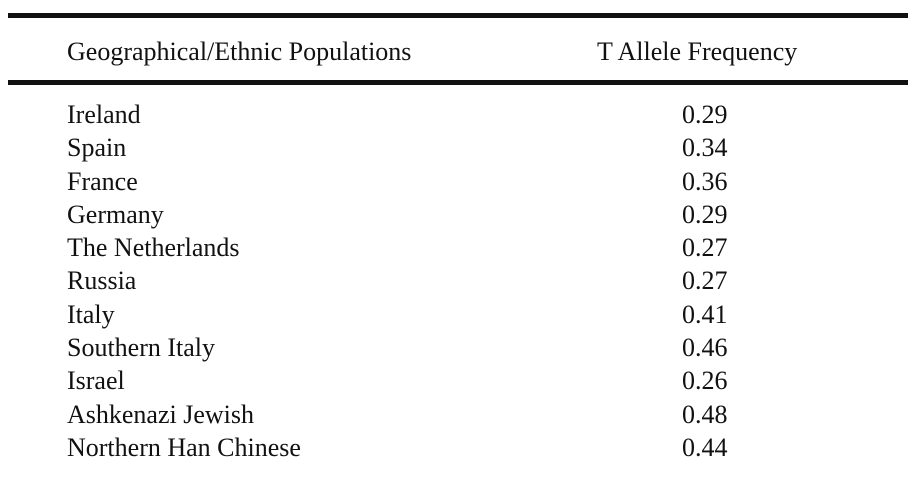  Describe the element at coordinates (462, 347) in the screenshot. I see `table-row: Southern Italy 0.46` at that location.